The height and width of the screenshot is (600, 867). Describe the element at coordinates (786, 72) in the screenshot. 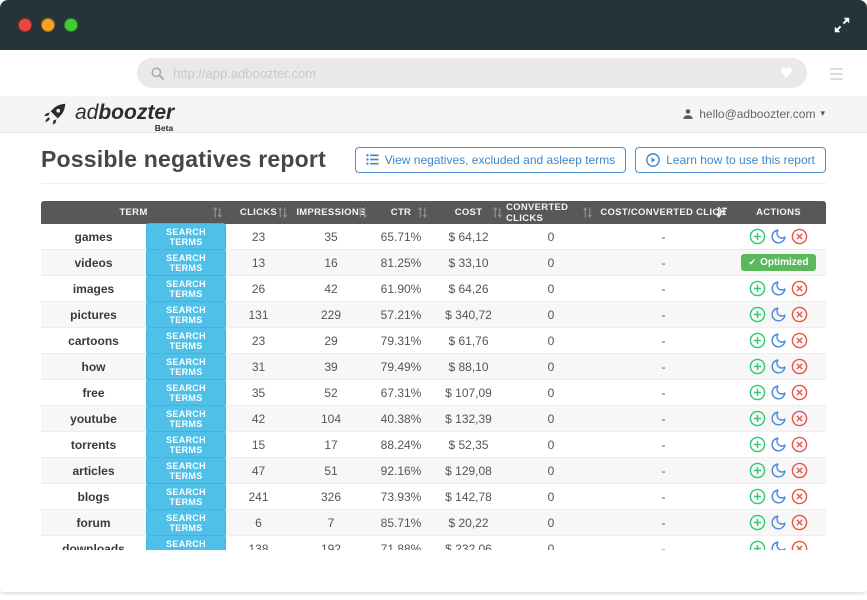

I see `heart-icon: ♥` at that location.